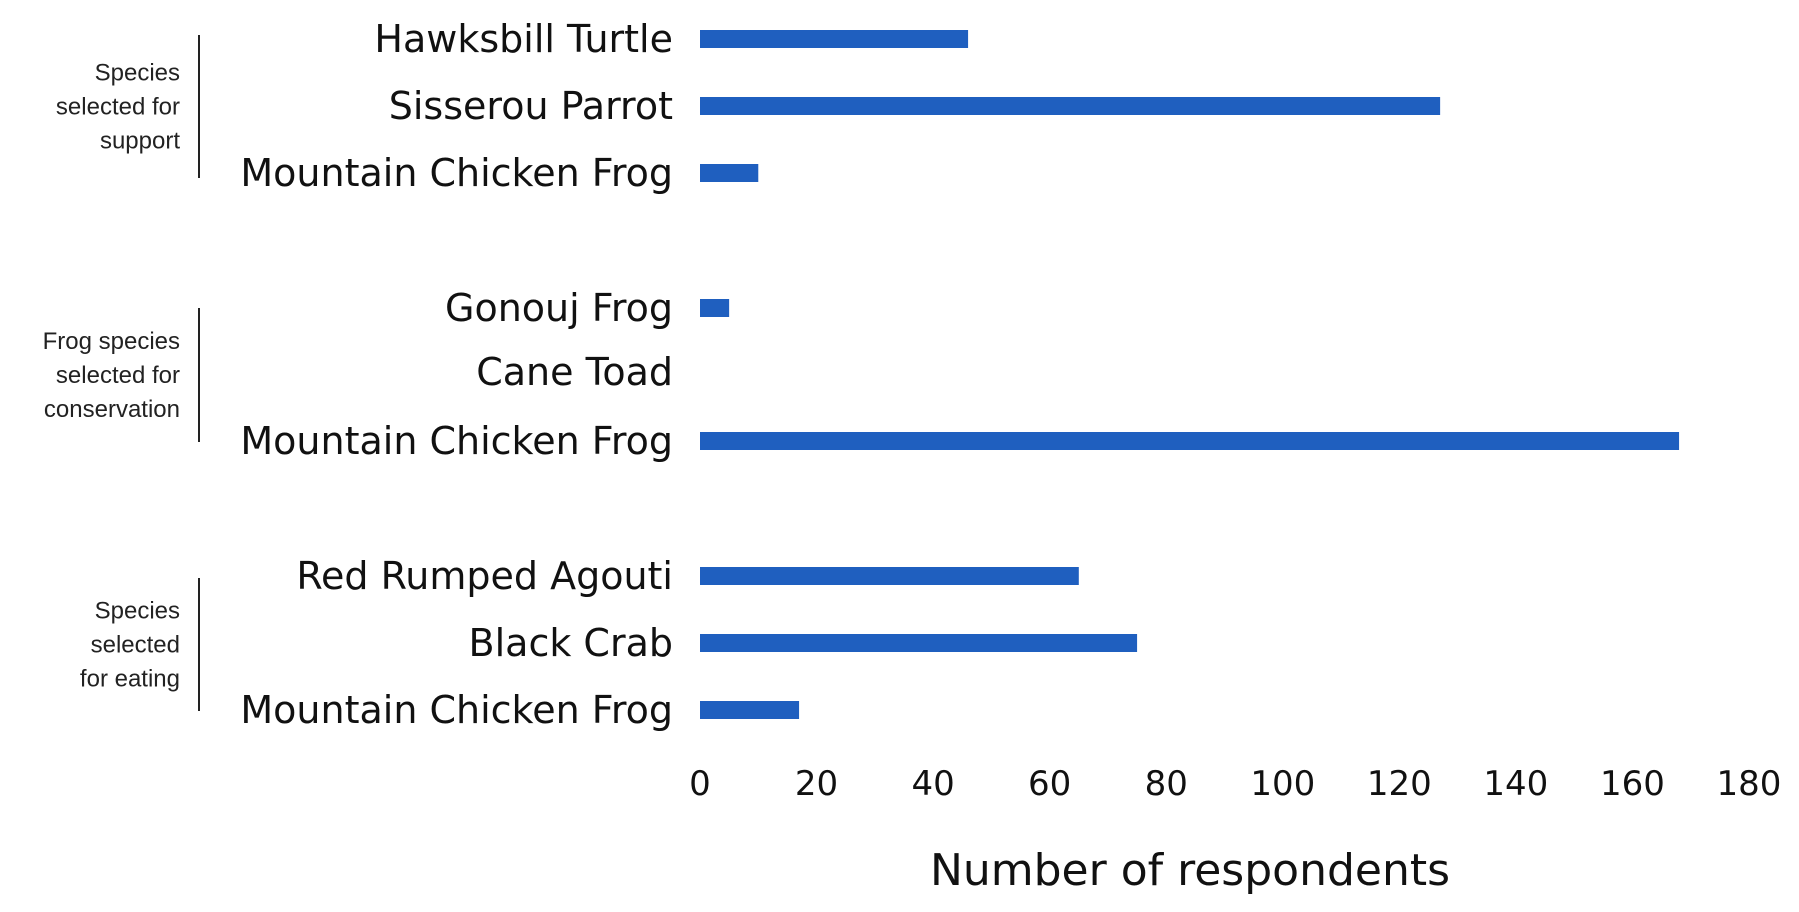 This screenshot has width=1799, height=912. I want to click on group-label: selected, so click(135, 645).